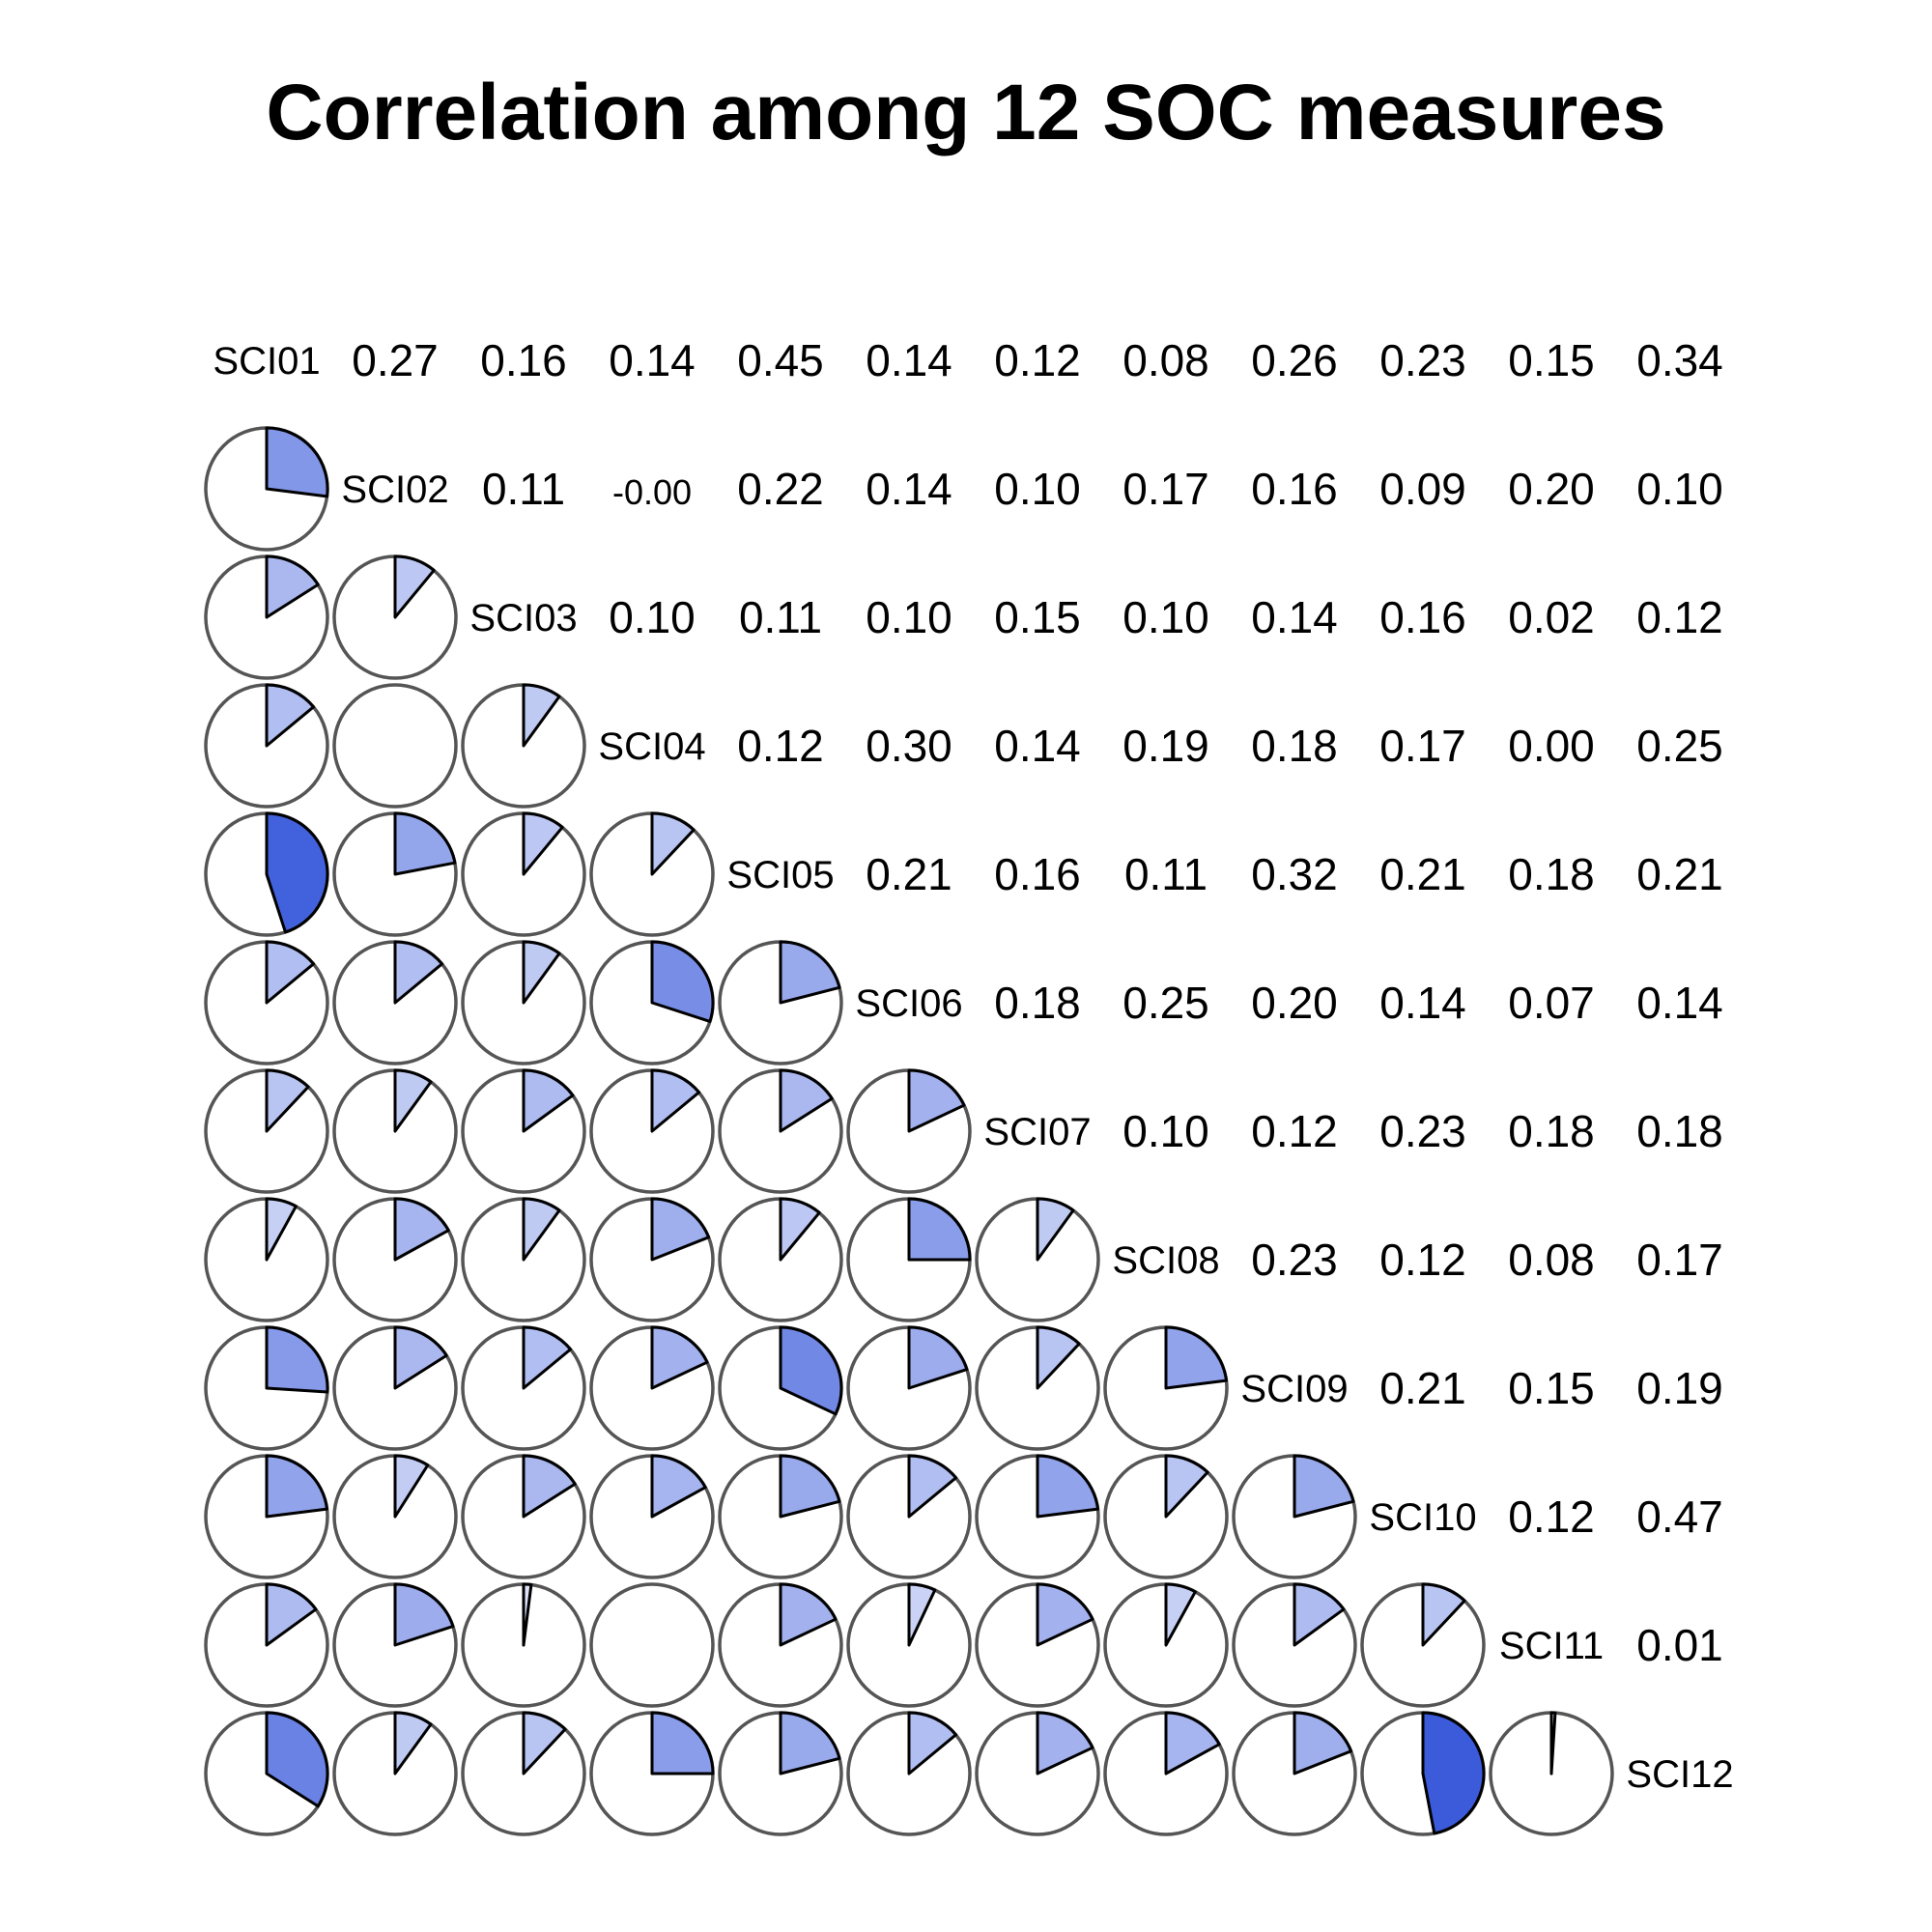  What do you see at coordinates (909, 874) in the screenshot?
I see `coefficient-label: 0.21` at bounding box center [909, 874].